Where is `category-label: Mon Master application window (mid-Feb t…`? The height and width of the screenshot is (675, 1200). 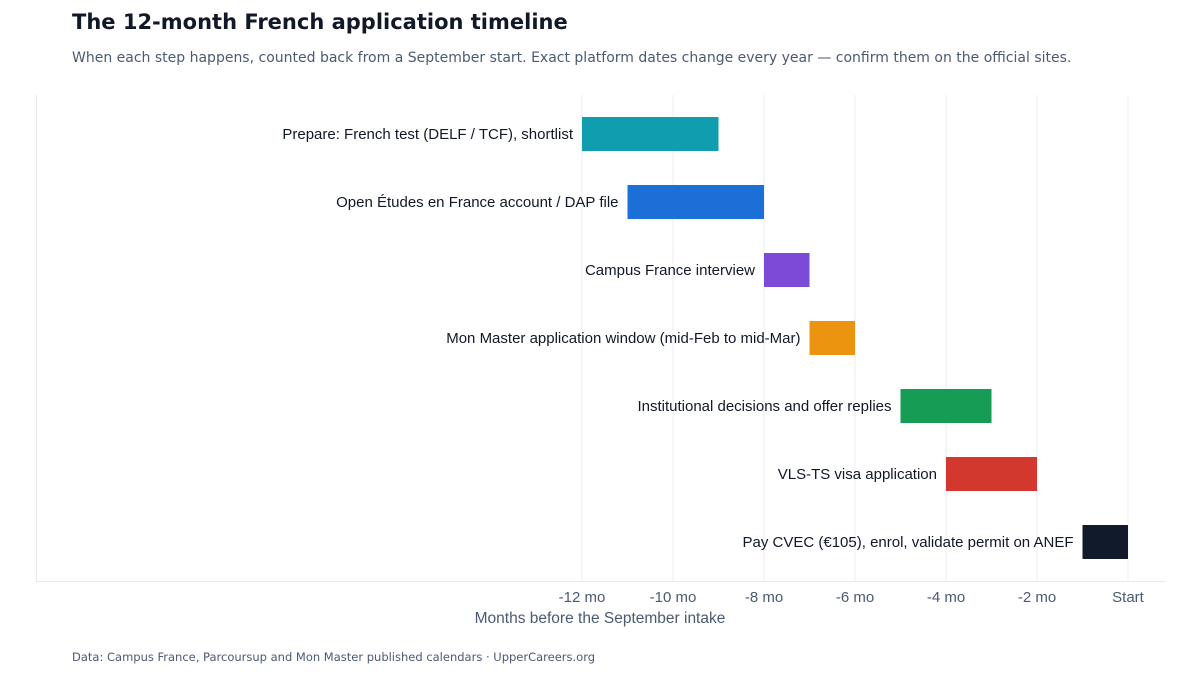 category-label: Mon Master application window (mid-Feb t… is located at coordinates (623, 338).